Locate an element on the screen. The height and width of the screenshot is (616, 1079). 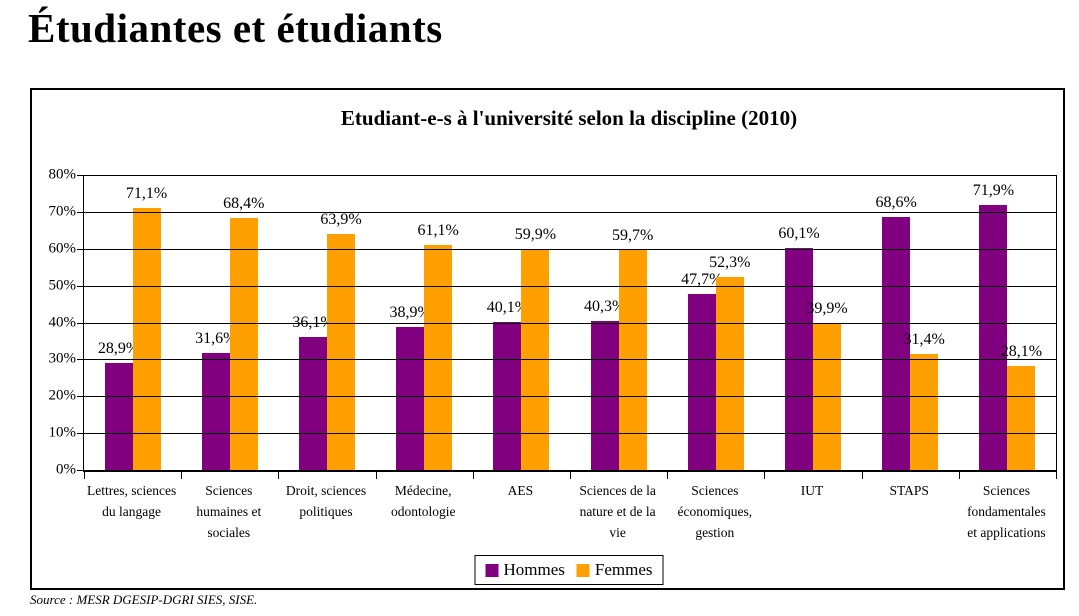
category-group: 38,9% 61,1% is located at coordinates (424, 322).